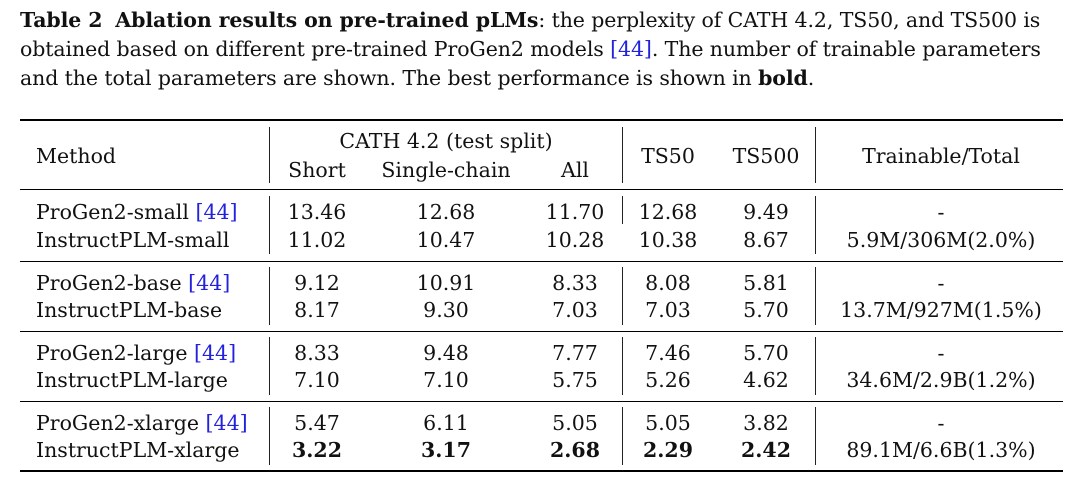 This screenshot has width=1080, height=480. What do you see at coordinates (668, 156) in the screenshot?
I see `header-ts50: TS50` at bounding box center [668, 156].